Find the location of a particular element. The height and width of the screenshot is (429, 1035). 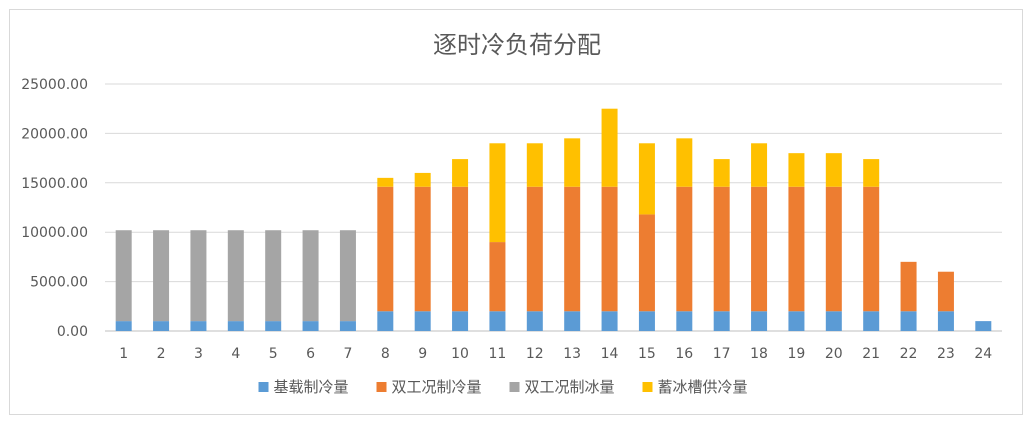

x-tick-label: 14 is located at coordinates (610, 354).